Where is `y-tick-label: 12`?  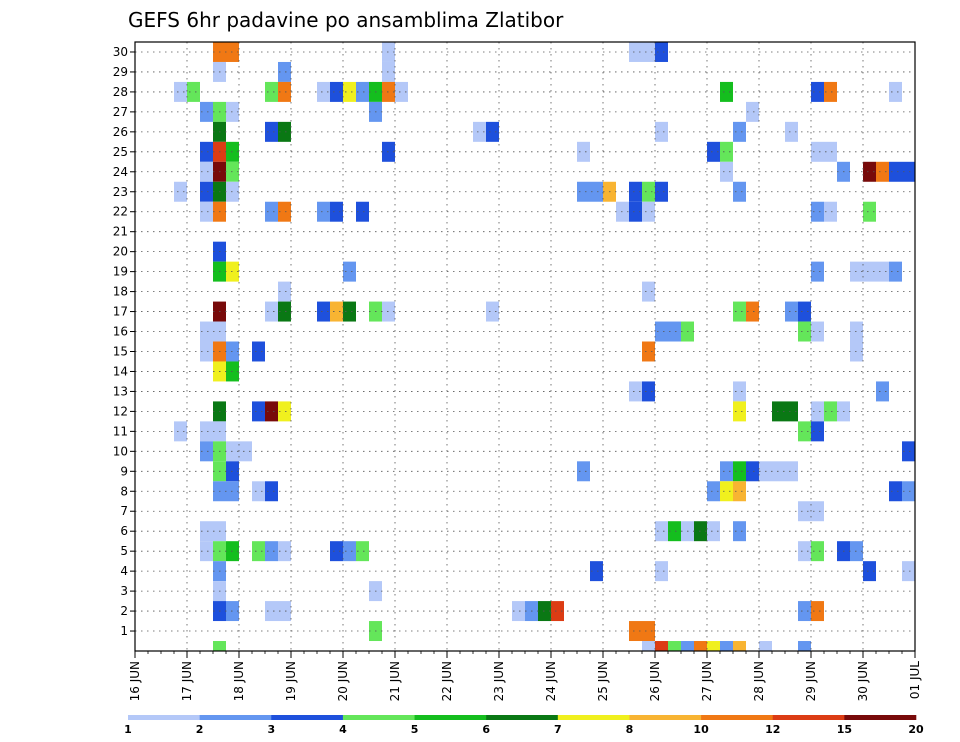
y-tick-label: 12 is located at coordinates (120, 411).